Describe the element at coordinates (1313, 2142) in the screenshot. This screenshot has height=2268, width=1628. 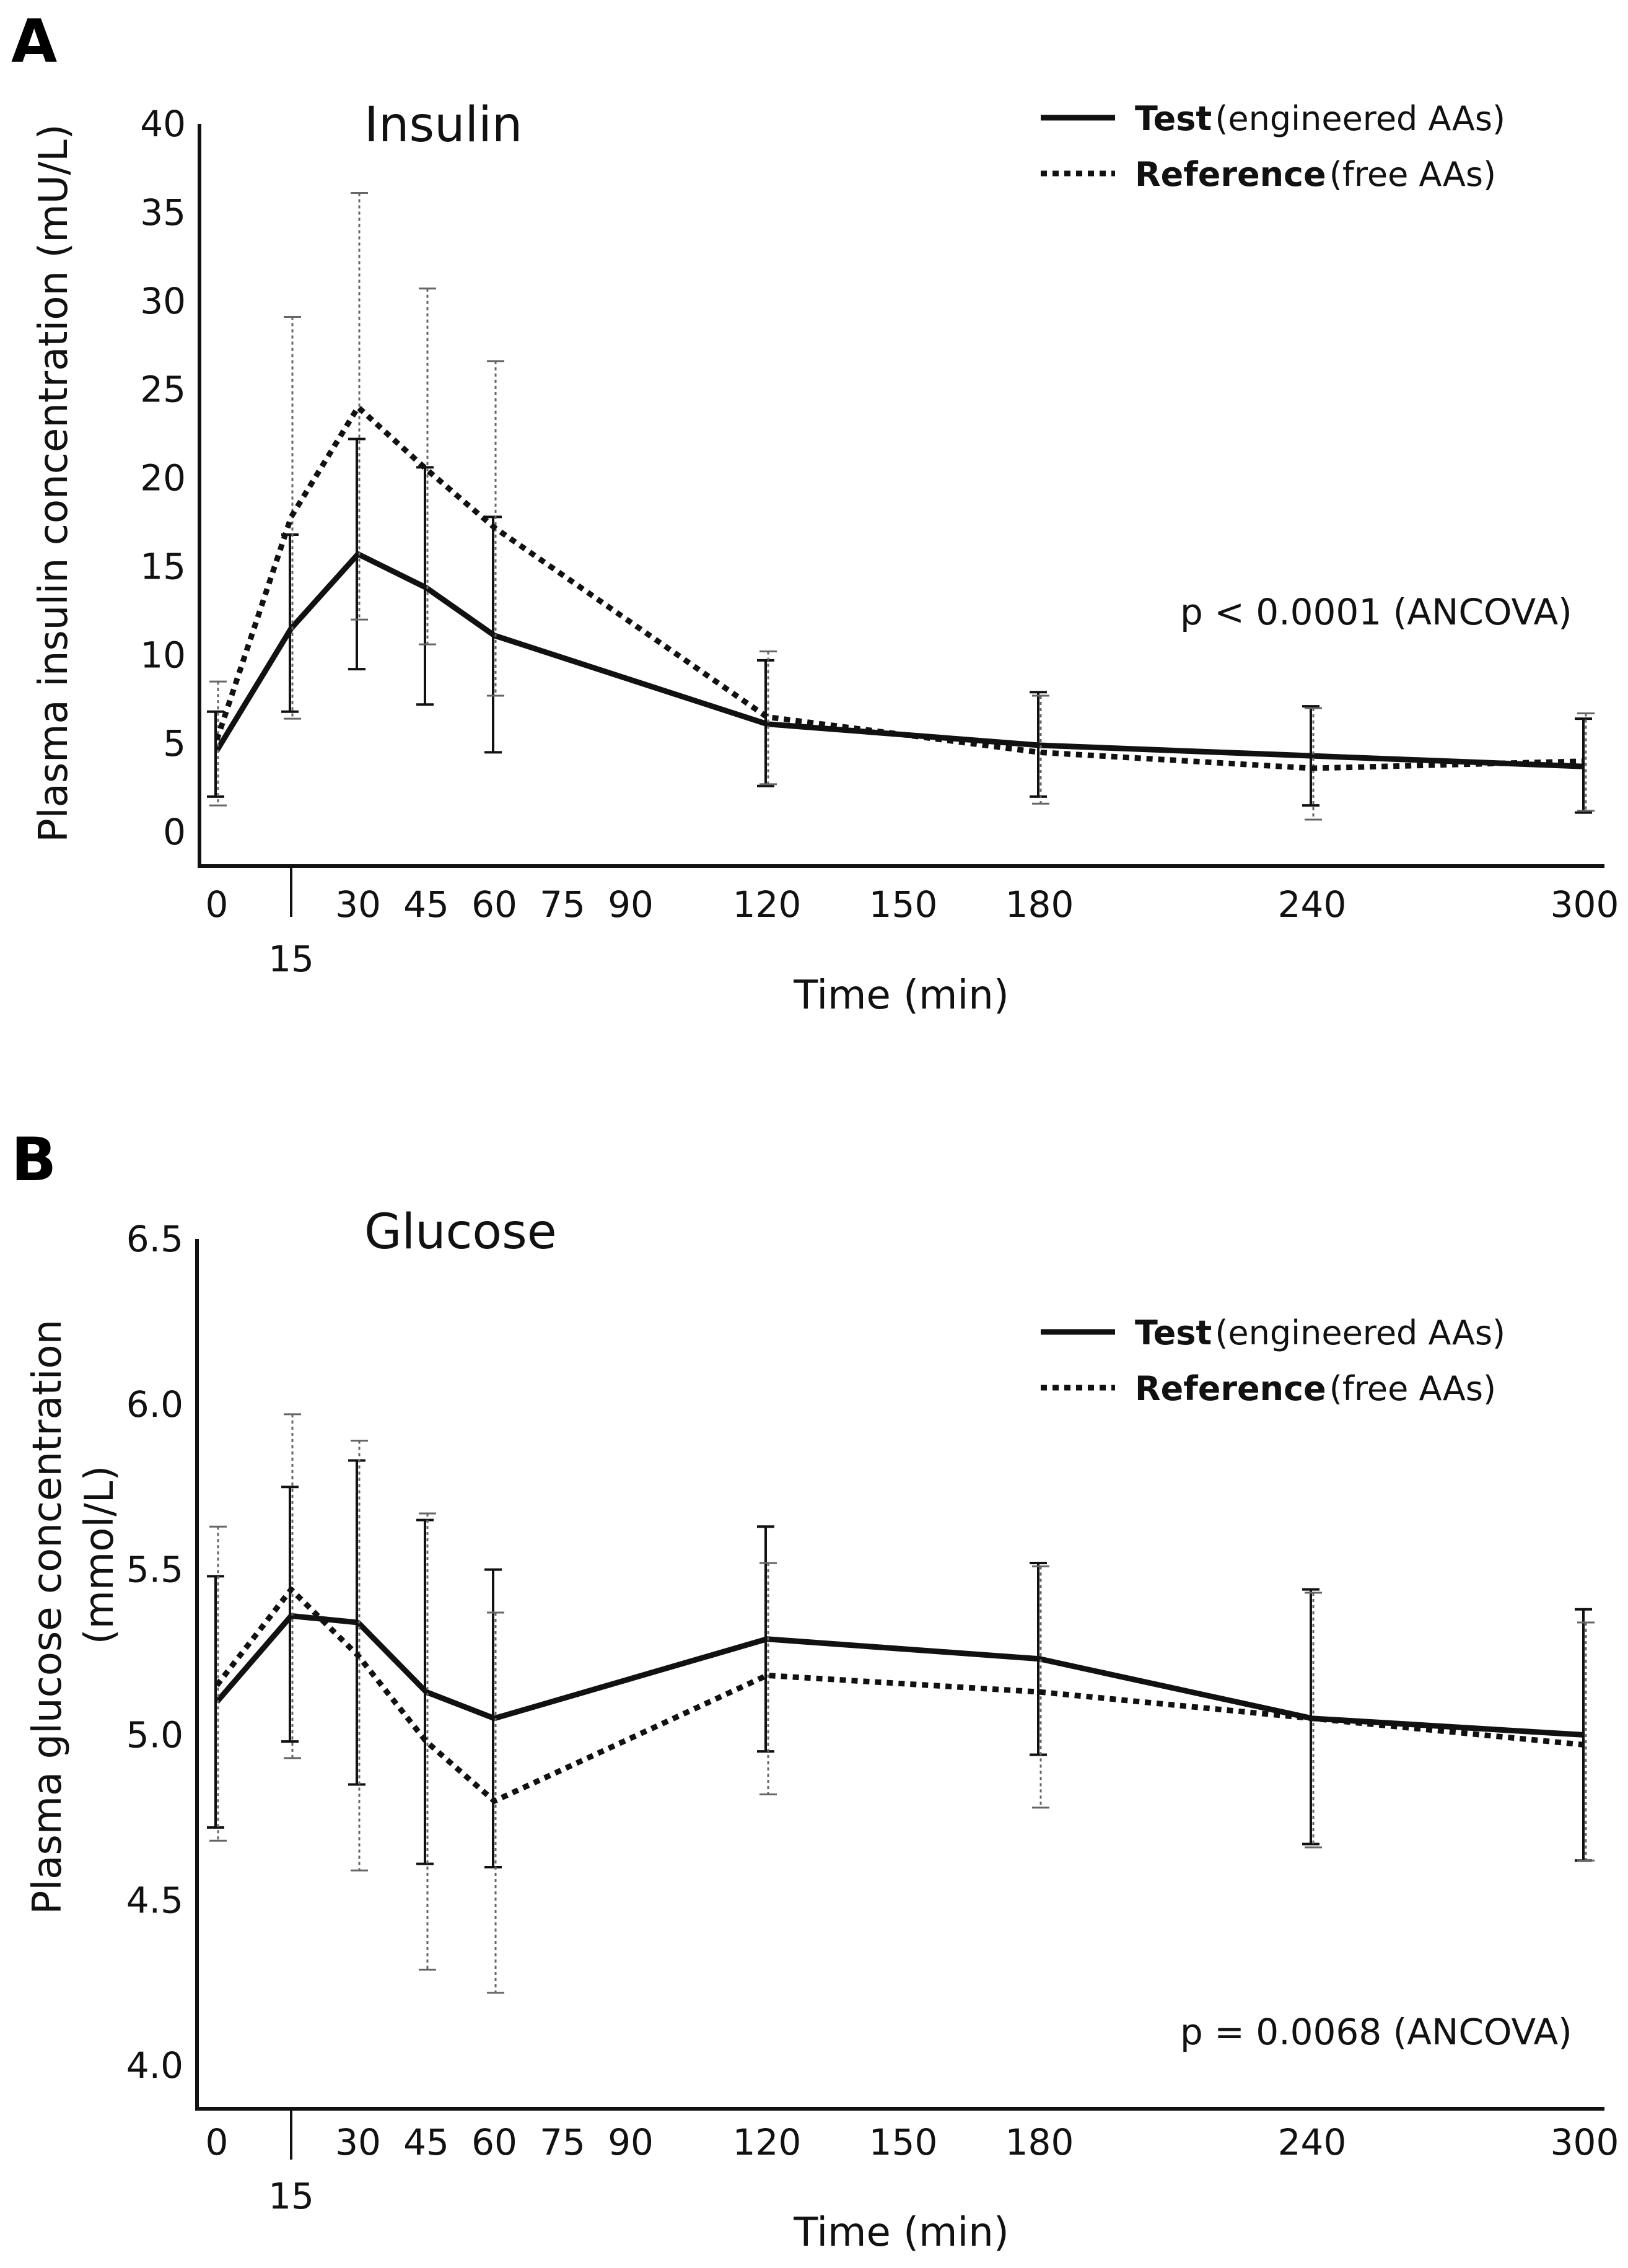
I see `glucose-x-tick-label: 240` at that location.